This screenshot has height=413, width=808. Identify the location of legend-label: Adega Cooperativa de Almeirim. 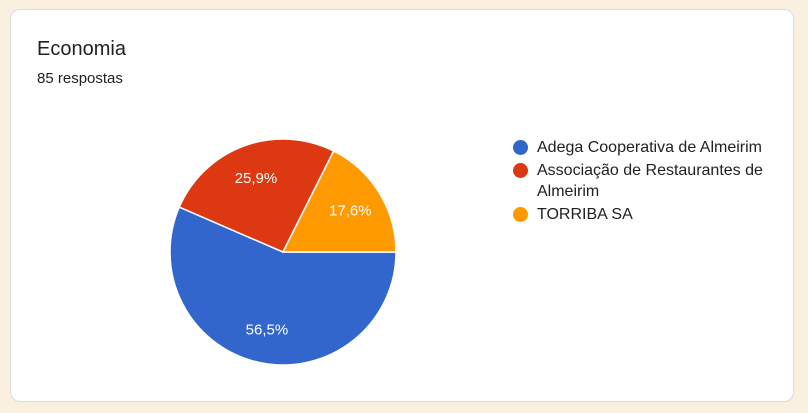
(650, 147).